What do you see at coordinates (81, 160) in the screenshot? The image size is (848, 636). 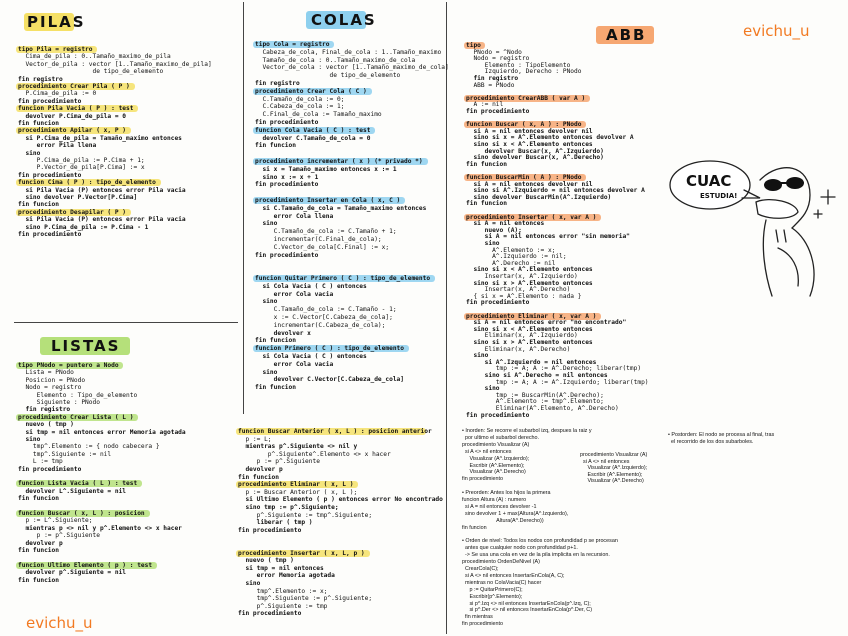 I see `code-line: P.Cima_de_pila := P.Cima + 1;` at bounding box center [81, 160].